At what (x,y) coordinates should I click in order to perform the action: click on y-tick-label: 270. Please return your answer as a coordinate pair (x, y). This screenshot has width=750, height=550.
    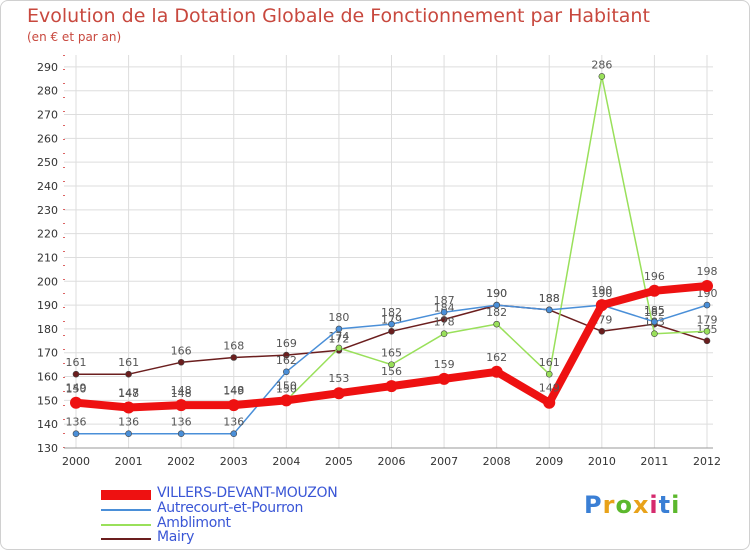
    Looking at the image, I should click on (47, 115).